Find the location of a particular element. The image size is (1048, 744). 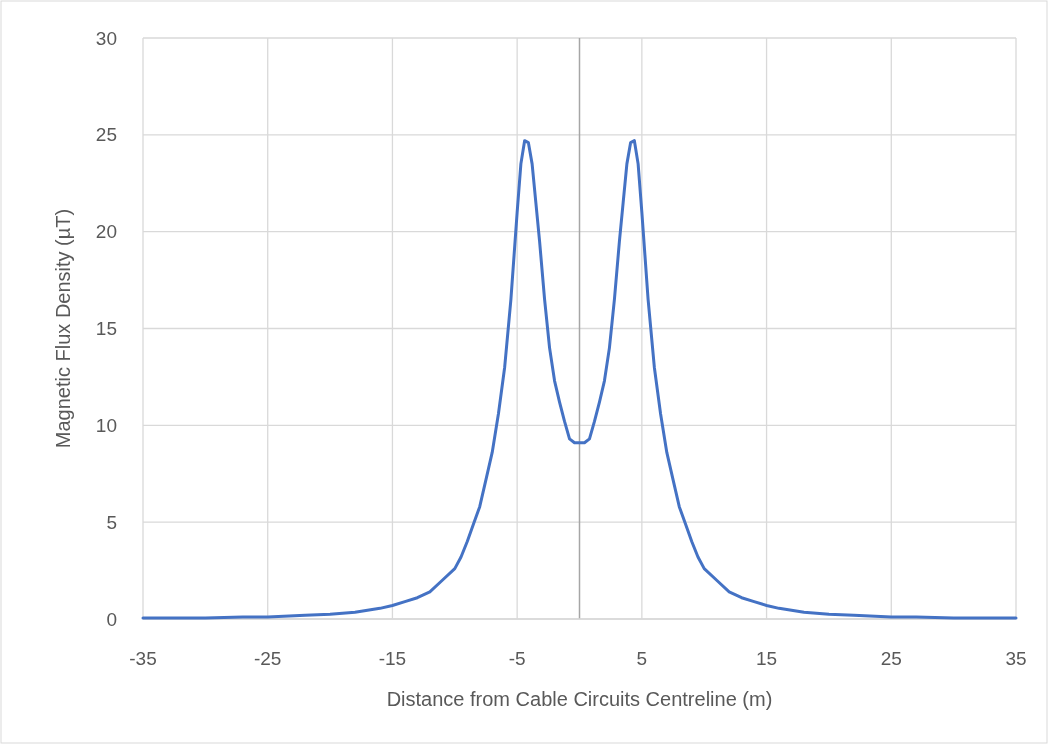

y-tick-label: 30 is located at coordinates (106, 38).